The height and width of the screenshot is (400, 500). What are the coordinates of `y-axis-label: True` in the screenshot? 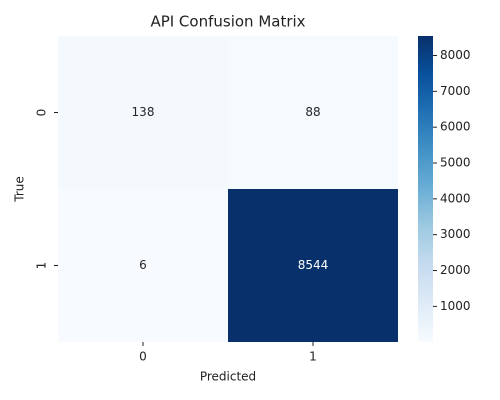 It's located at (20, 189).